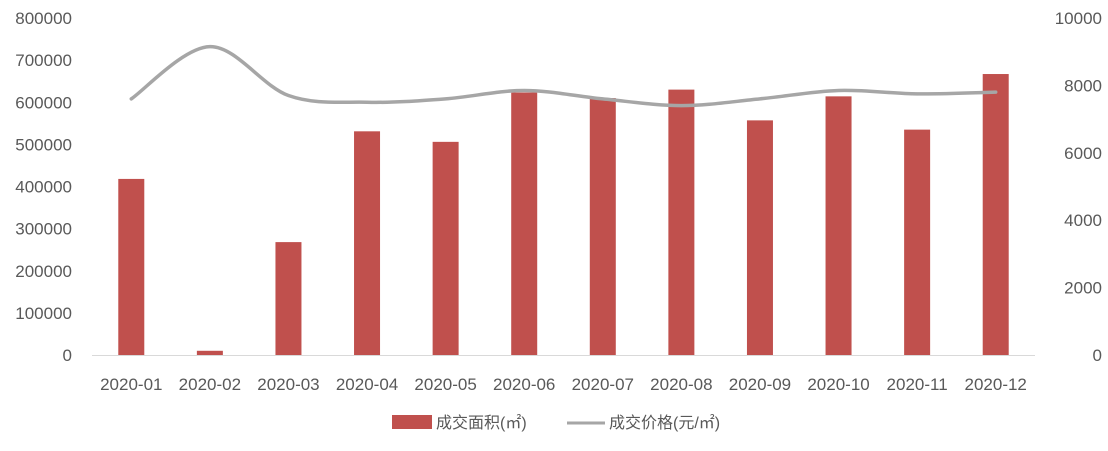  What do you see at coordinates (681, 384) in the screenshot?
I see `x-tick-label: 2020-08` at bounding box center [681, 384].